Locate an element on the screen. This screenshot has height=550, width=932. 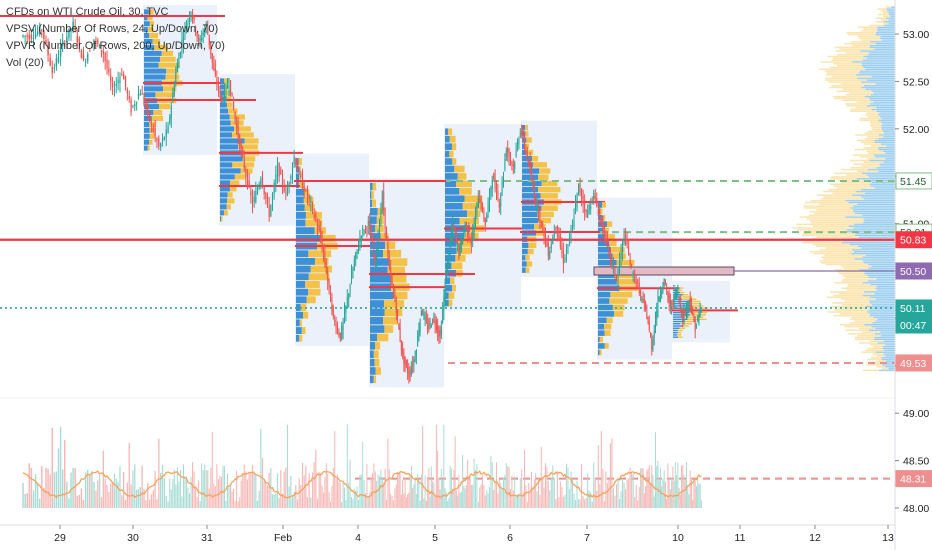
legend-vpsv: VPSV (Number Of Rows, 24, Up/Down, 70) is located at coordinates (112, 29).